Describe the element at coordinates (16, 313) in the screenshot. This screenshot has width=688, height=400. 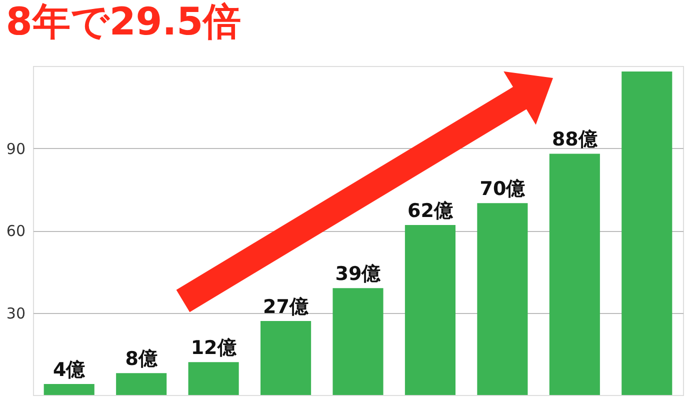
I see `y-tick-label: 30` at that location.